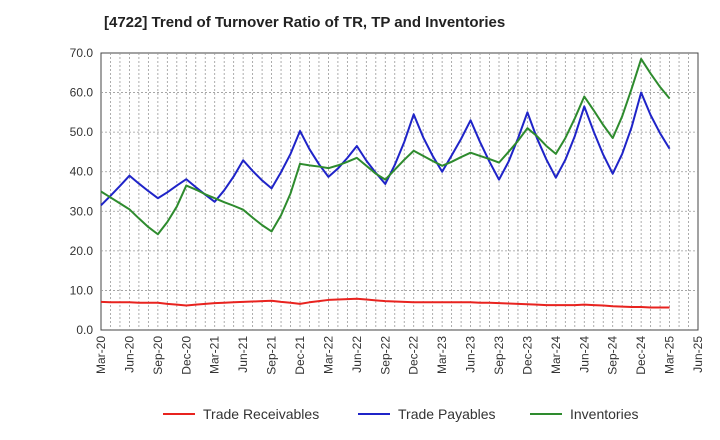 The height and width of the screenshot is (440, 720). Describe the element at coordinates (82, 191) in the screenshot. I see `y-axis: 0.0 10.0 20.0 30.0 40.0 50.0 60.0 70.0` at that location.